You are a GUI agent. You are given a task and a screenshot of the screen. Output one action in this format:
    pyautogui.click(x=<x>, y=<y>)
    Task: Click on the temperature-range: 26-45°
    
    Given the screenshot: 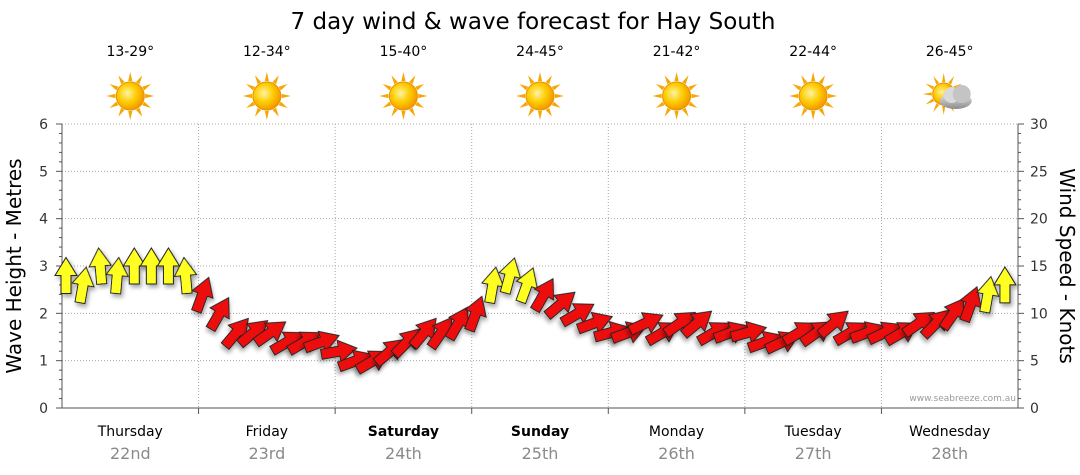 What is the action you would take?
    pyautogui.click(x=950, y=52)
    